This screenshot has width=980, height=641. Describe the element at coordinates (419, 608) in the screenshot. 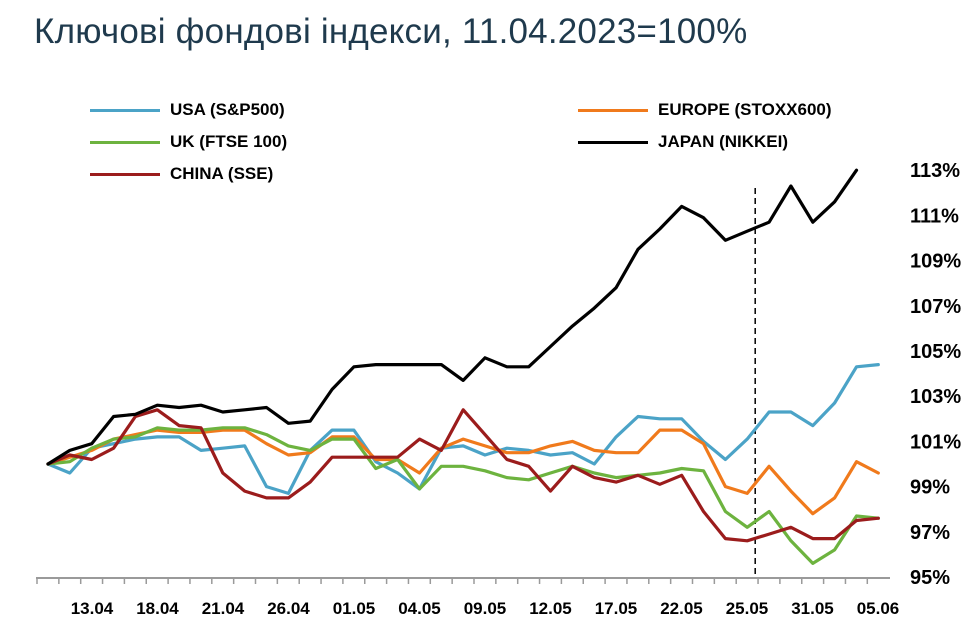

I see `x-tick-label: 04.05` at that location.